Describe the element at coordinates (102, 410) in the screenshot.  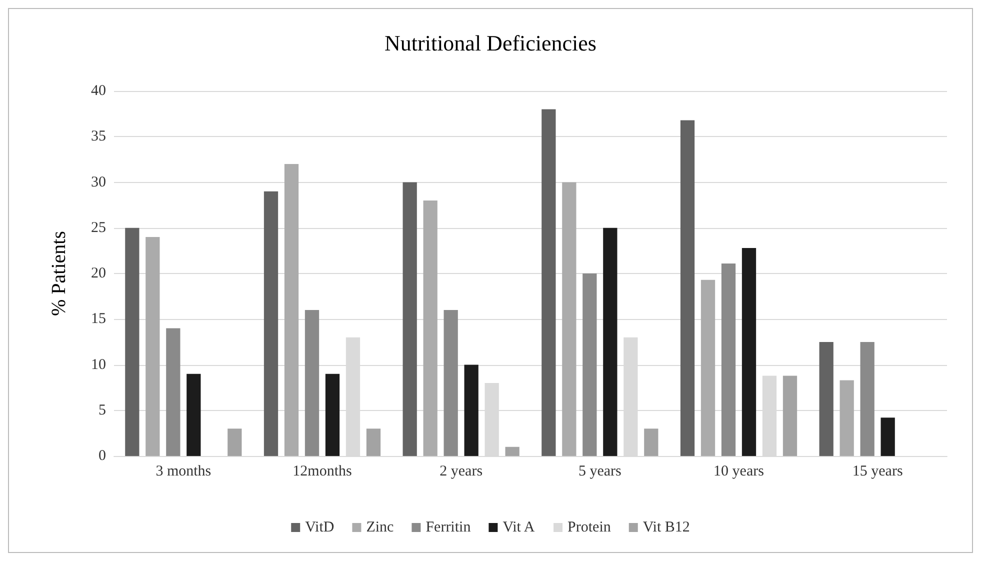
I see `y-tick-label: 5` at that location.